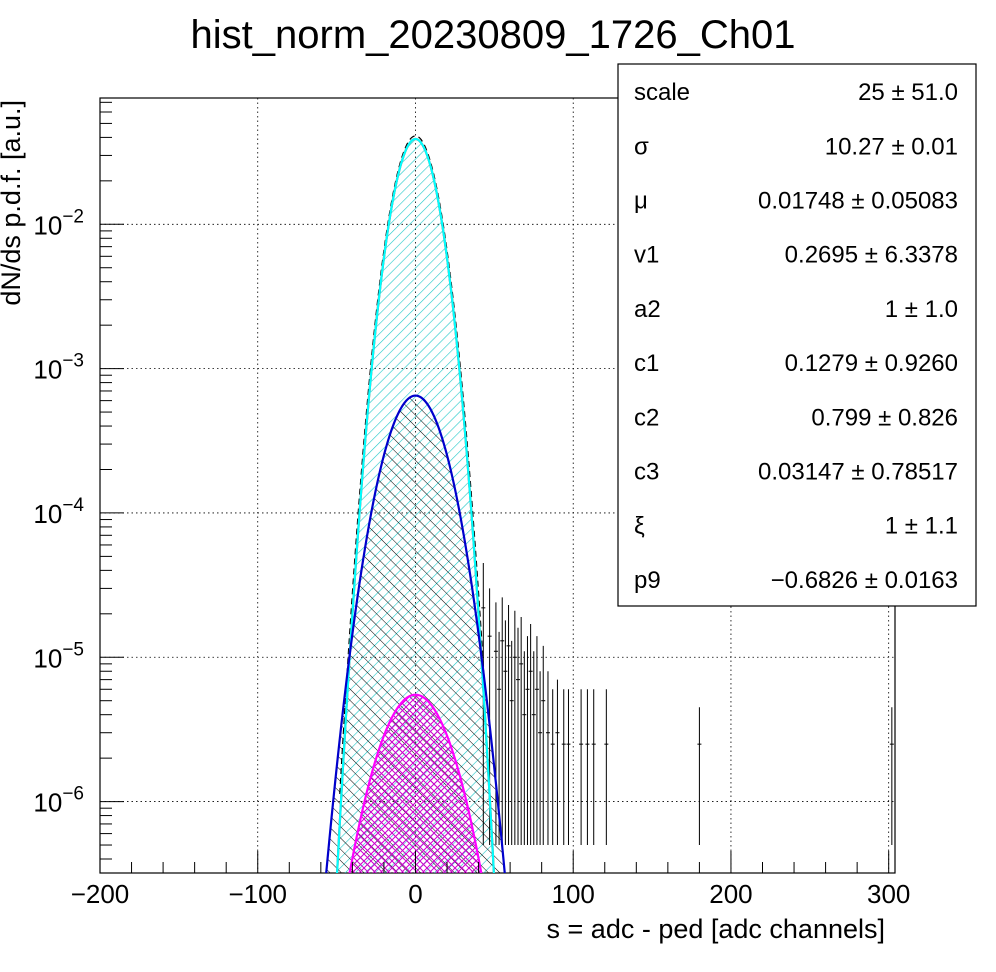 The image size is (996, 972). Describe the element at coordinates (864, 580) in the screenshot. I see `stats-row-value: −0.6826 ± 0.0163` at that location.